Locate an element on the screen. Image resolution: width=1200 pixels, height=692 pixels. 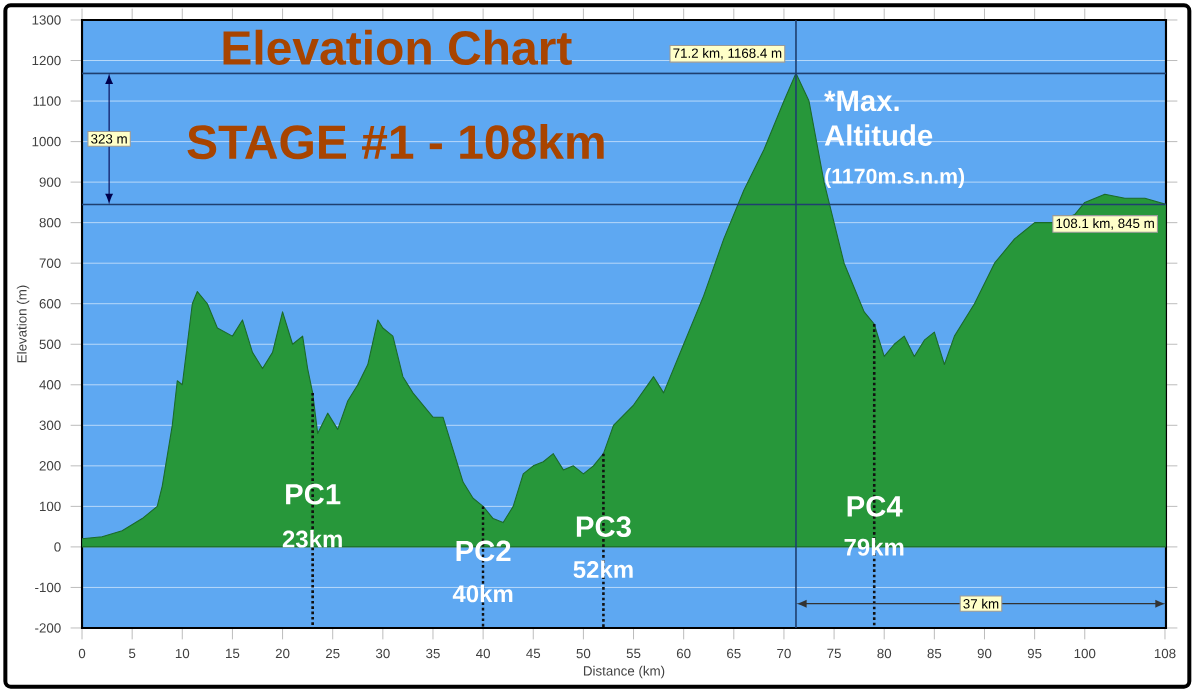
annotation: 79km is located at coordinates (874, 547).